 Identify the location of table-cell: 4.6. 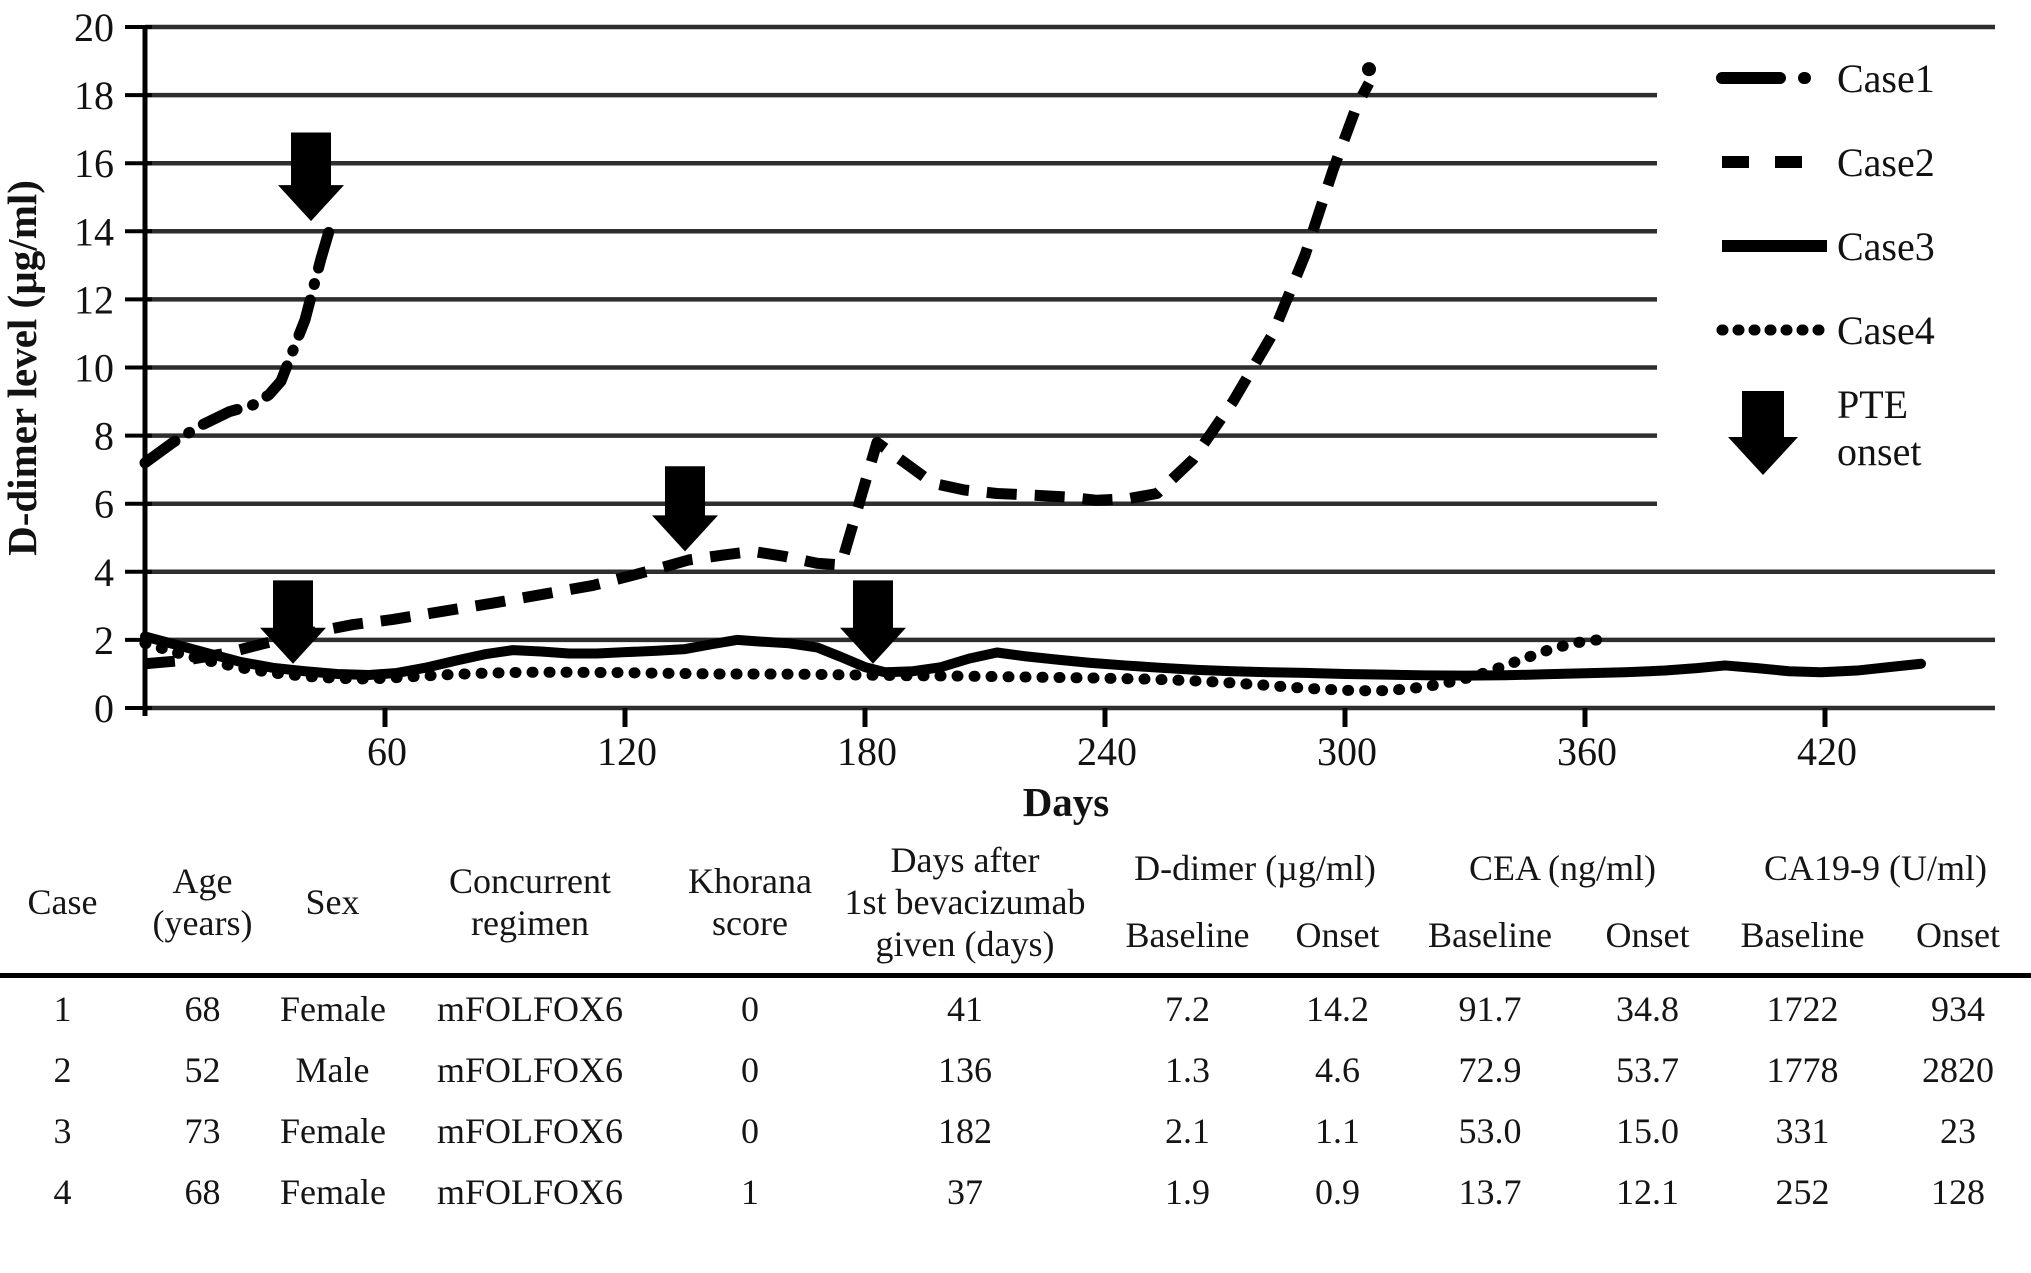
(1337, 1069).